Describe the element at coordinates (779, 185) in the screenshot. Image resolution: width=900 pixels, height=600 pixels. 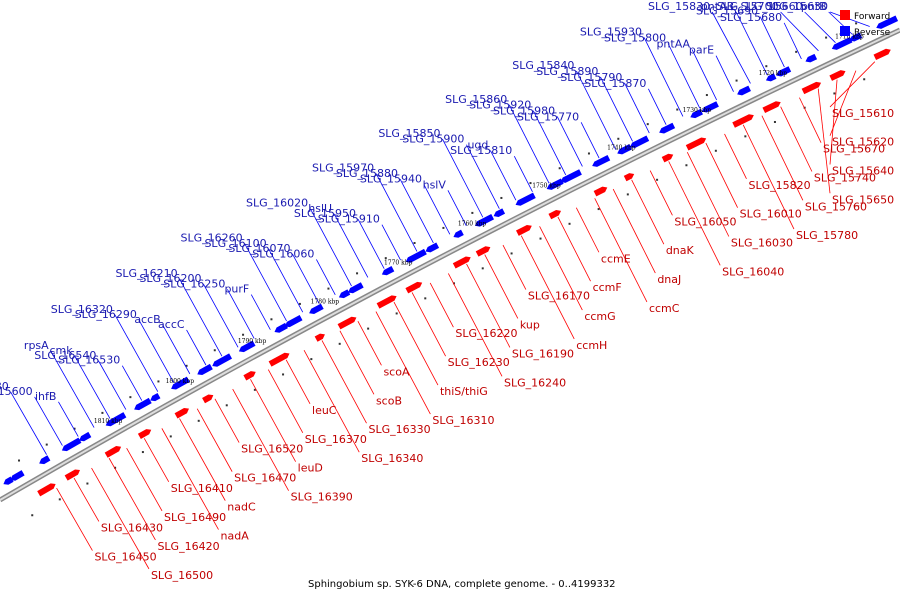
I see `gene-label-forward: SLG_15820` at that location.